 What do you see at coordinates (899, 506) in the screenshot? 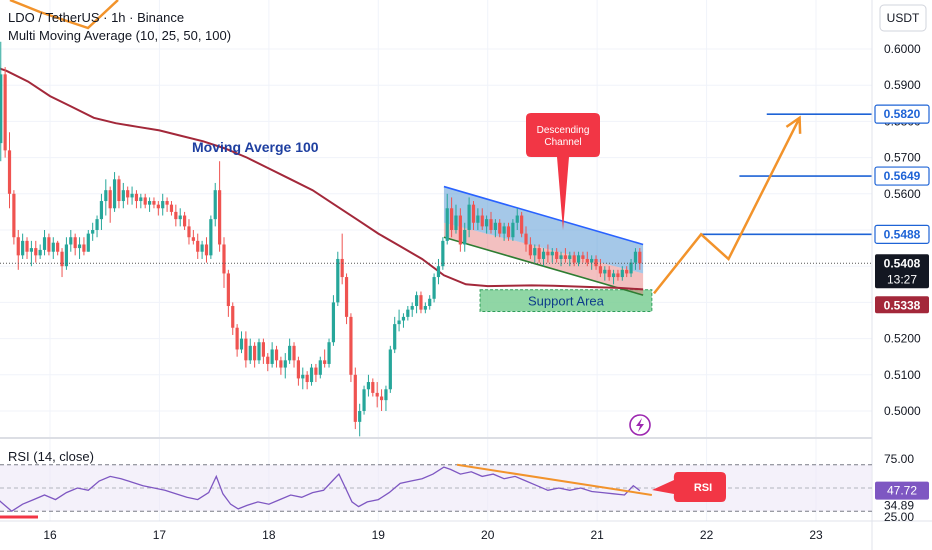
I see `rsi-tick-label: 34.89` at bounding box center [899, 506].